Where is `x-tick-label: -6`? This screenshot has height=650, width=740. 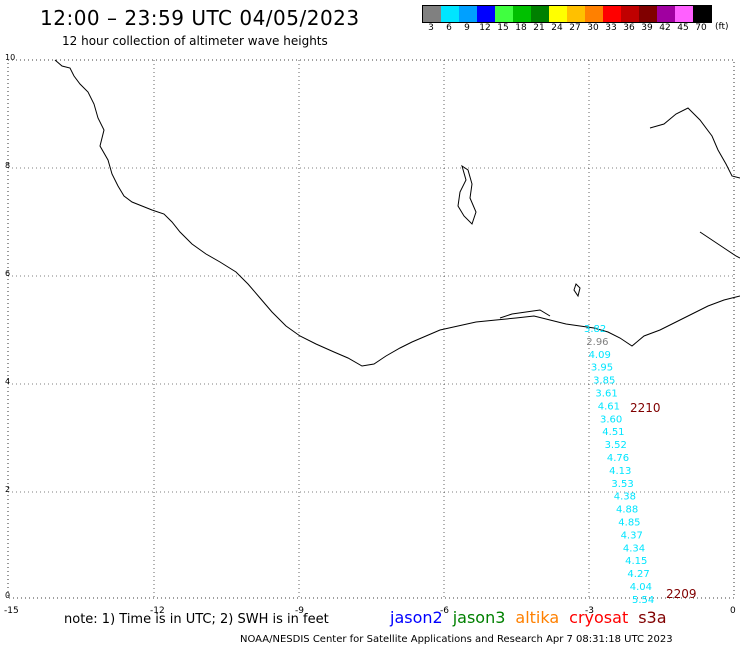
x-tick-label: -6 is located at coordinates (444, 611).